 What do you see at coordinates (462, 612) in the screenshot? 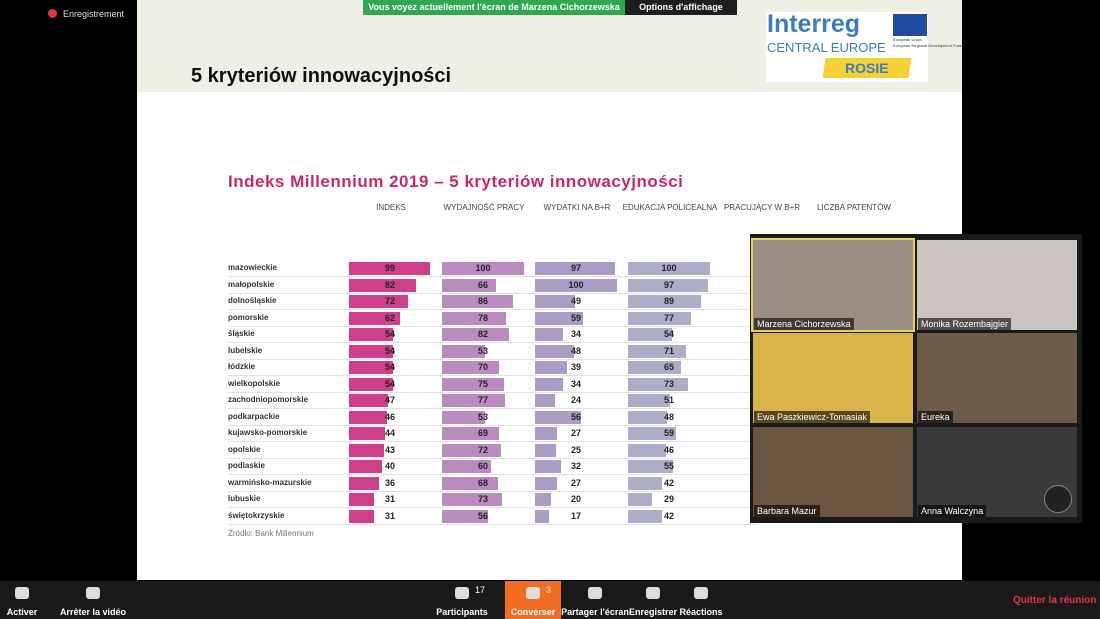
I see `participants-button: Participants` at bounding box center [462, 612].